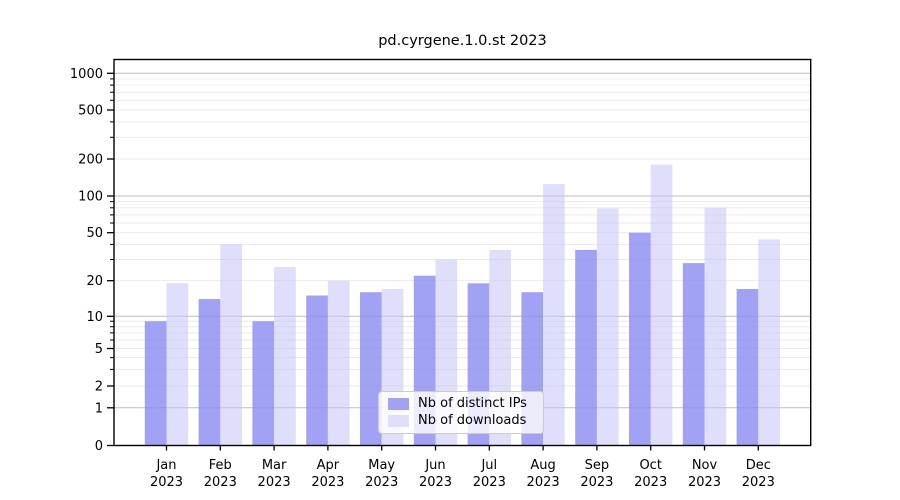  What do you see at coordinates (489, 482) in the screenshot?
I see `x-tick-label-jul-year: 2023` at bounding box center [489, 482].